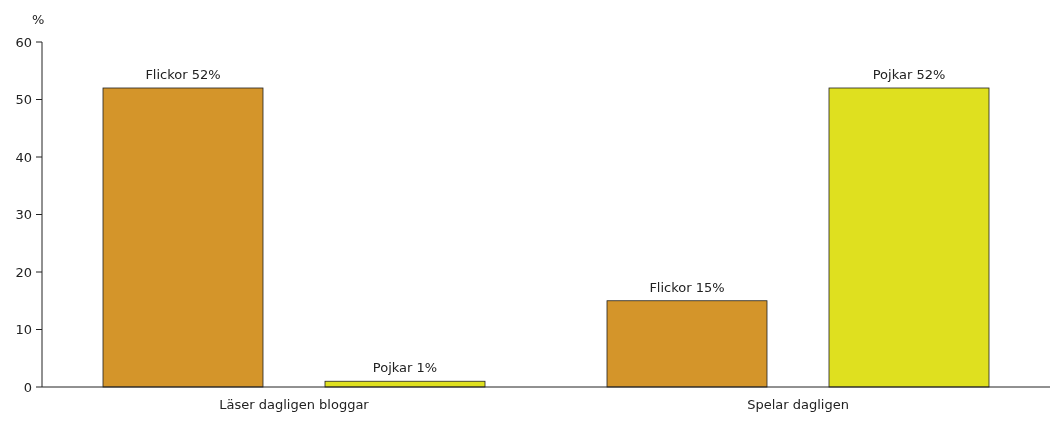 The height and width of the screenshot is (421, 1056). What do you see at coordinates (38, 19) in the screenshot?
I see `y-axis-title: %` at bounding box center [38, 19].